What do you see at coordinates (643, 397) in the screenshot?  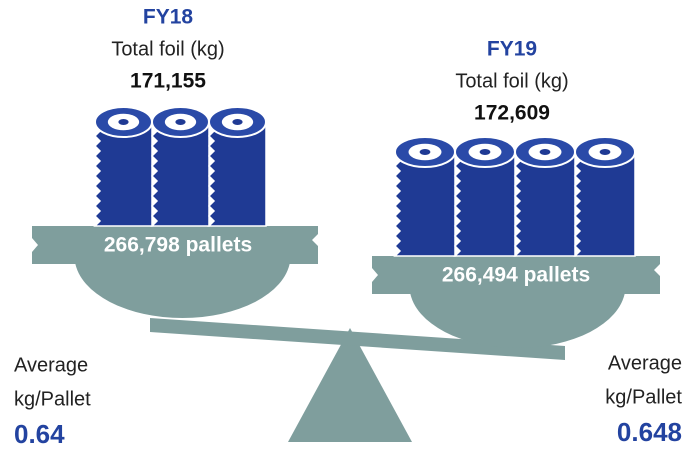 I see `right-avg-label: kg/Pallet` at bounding box center [643, 397].